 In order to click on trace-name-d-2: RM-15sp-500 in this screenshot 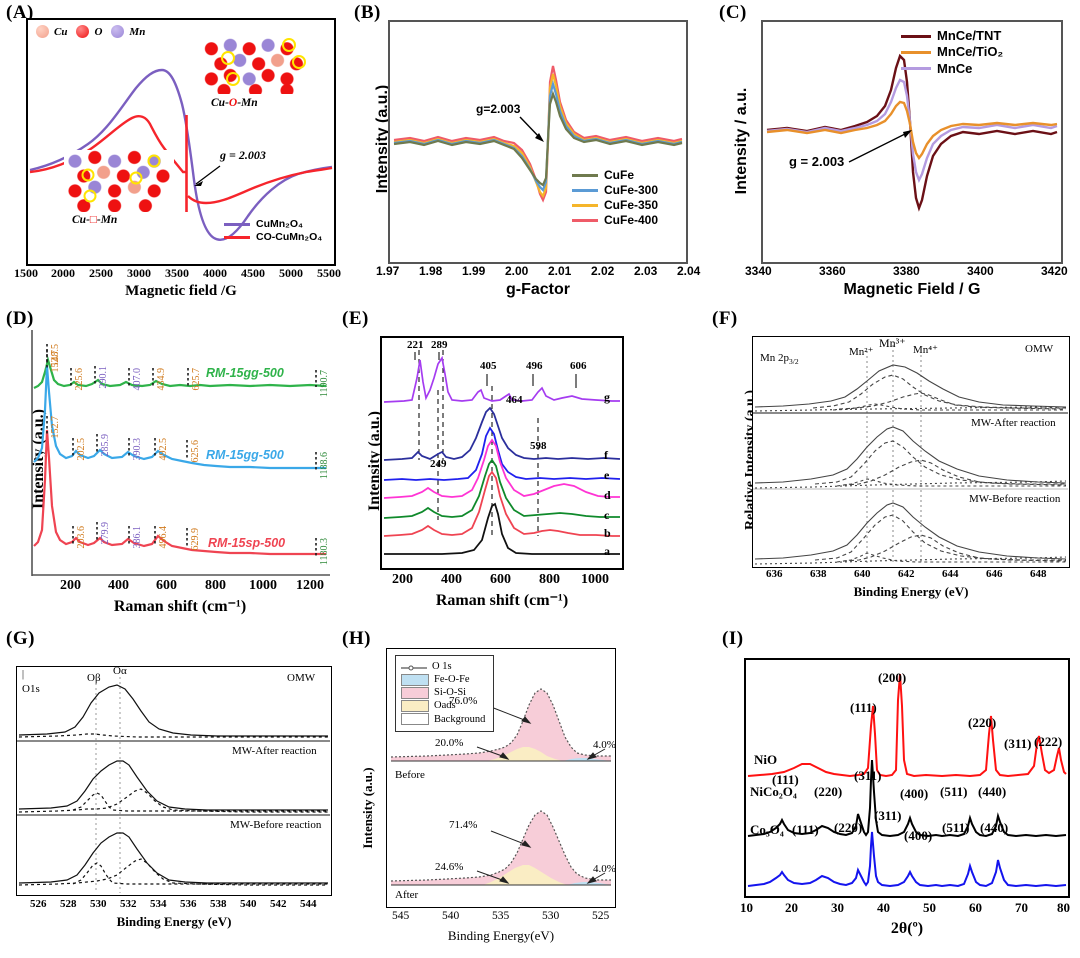, I will do `click(247, 543)`.